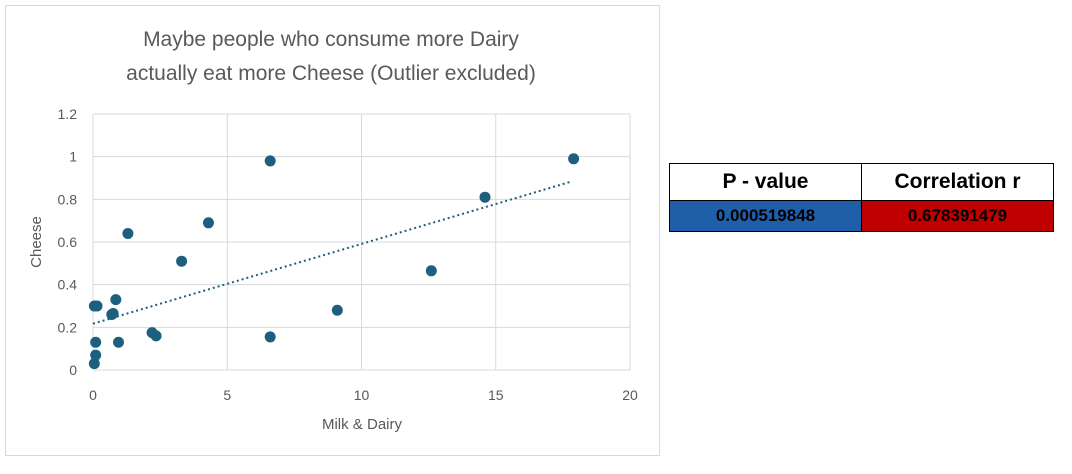 This screenshot has height=474, width=1072. Describe the element at coordinates (332, 252) in the screenshot. I see `trendline` at that location.